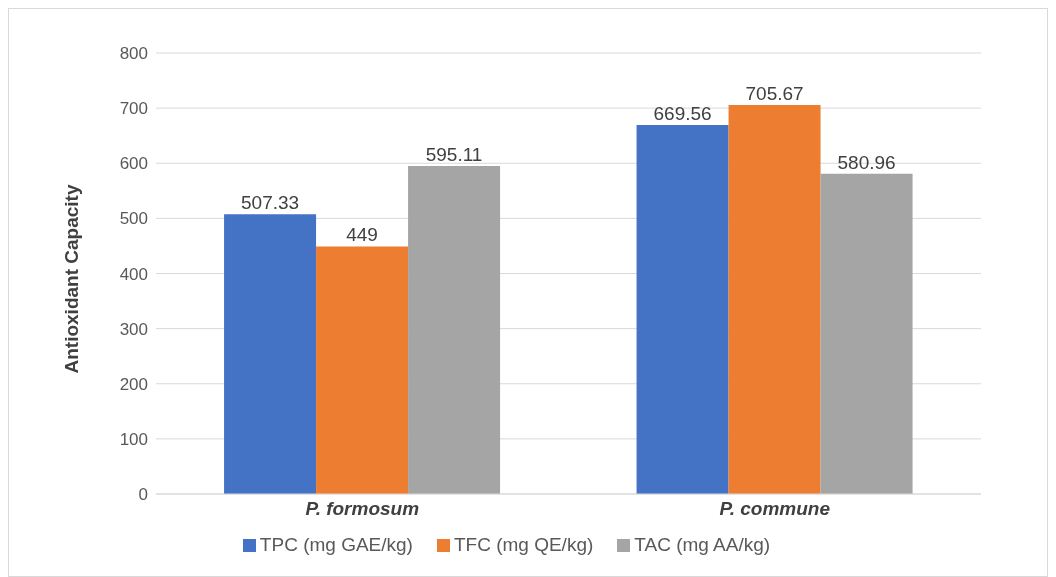 Image resolution: width=1056 pixels, height=577 pixels. Describe the element at coordinates (775, 509) in the screenshot. I see `x-tick-label: P. commune` at that location.